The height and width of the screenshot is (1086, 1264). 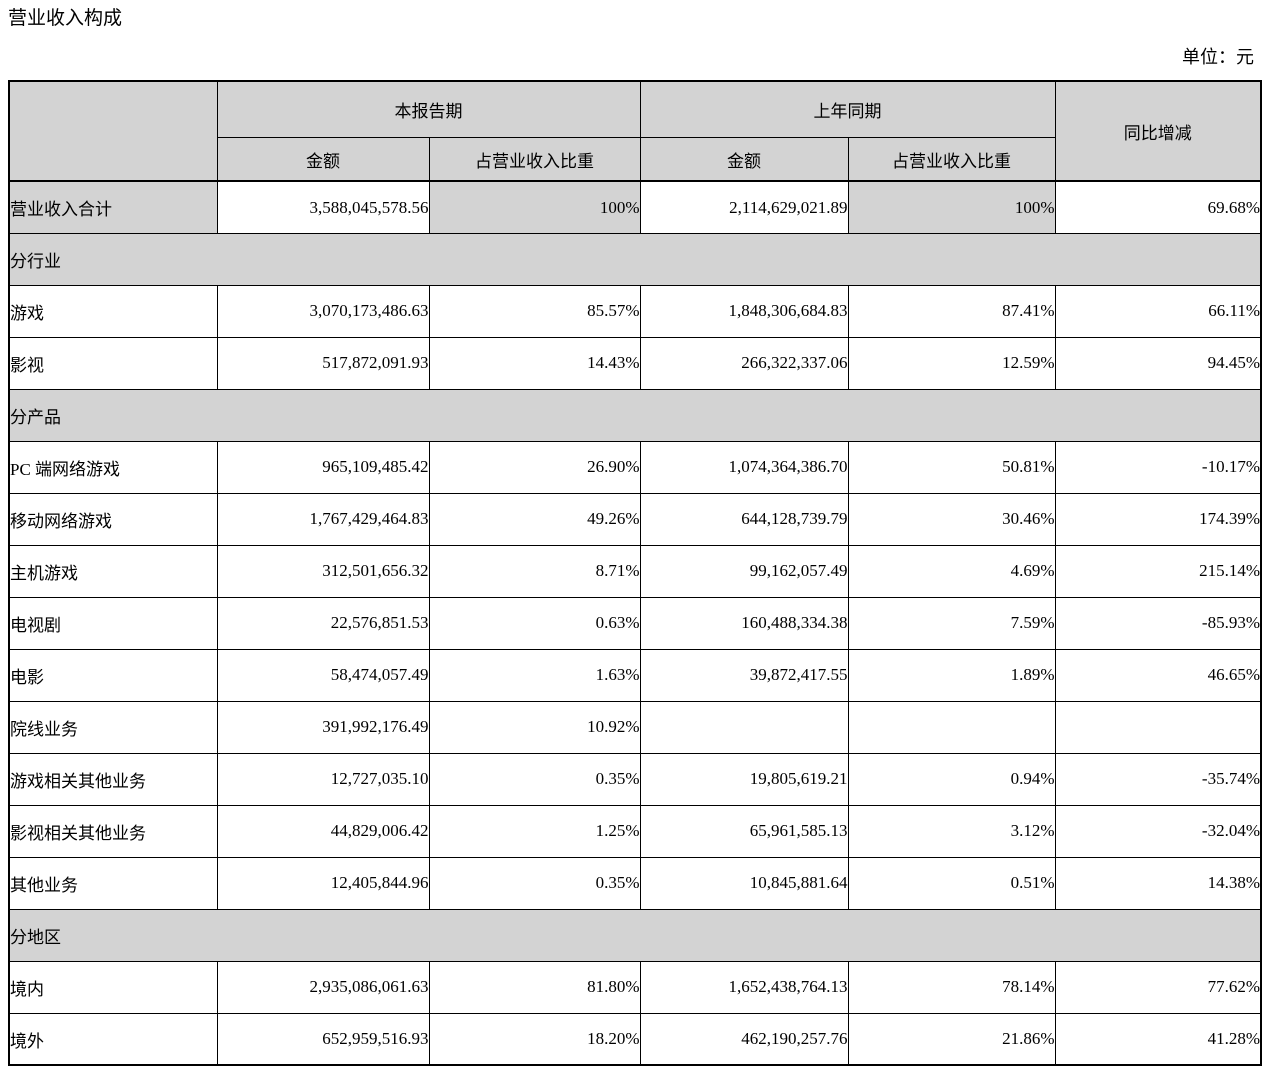 I want to click on header-prior-pct: 占营业收入比重, so click(x=951, y=159).